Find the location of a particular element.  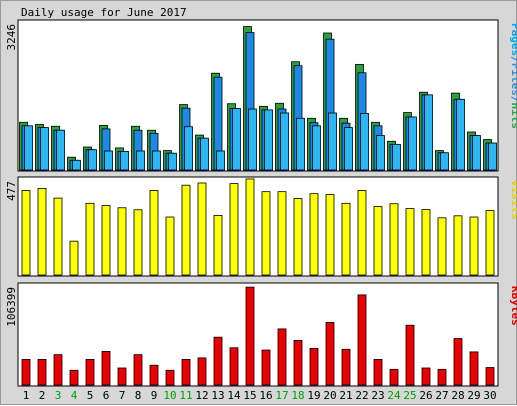

day-tick-label: 23 is located at coordinates (377, 395).